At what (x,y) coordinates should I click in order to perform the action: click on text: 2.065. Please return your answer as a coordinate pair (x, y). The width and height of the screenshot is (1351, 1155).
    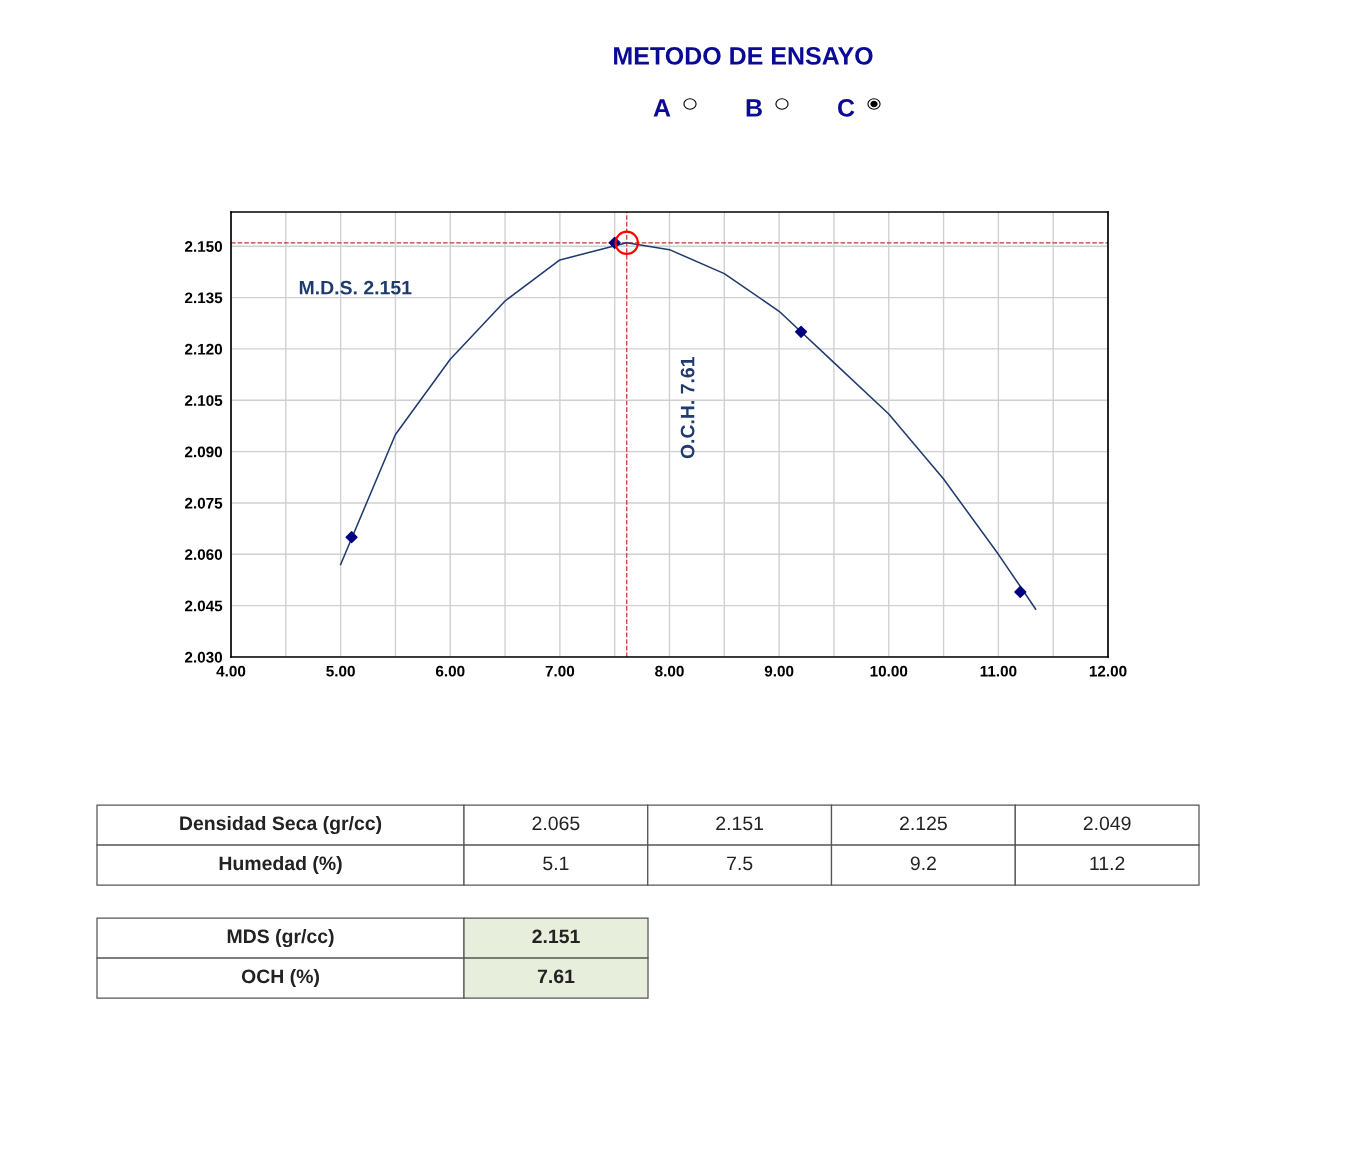
    Looking at the image, I should click on (556, 823).